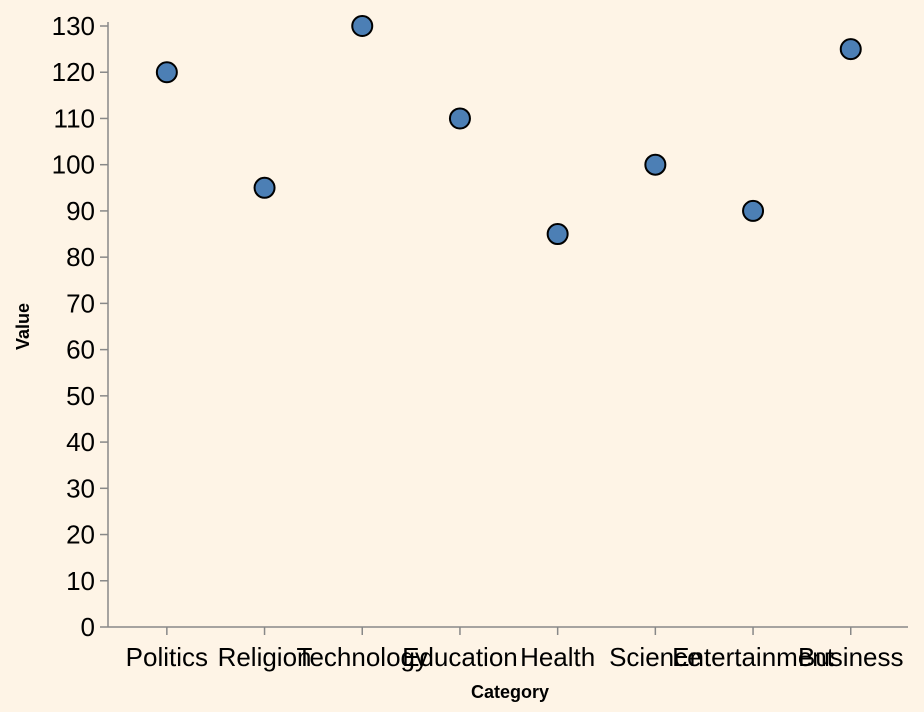 This screenshot has width=924, height=712. I want to click on y-tick-label: 40, so click(80, 442).